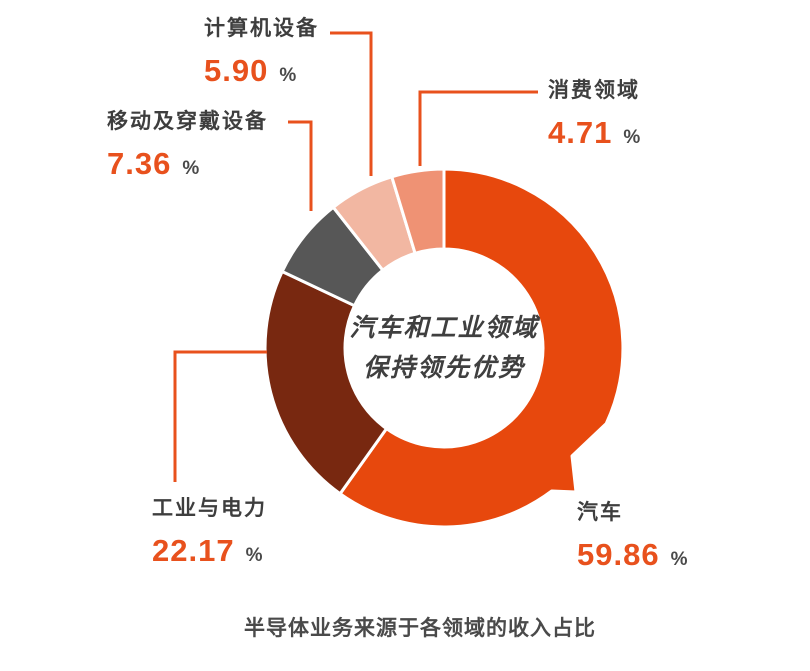 This screenshot has height=671, width=810. What do you see at coordinates (187, 121) in the screenshot?
I see `segment-label: 移动及穿戴设备` at bounding box center [187, 121].